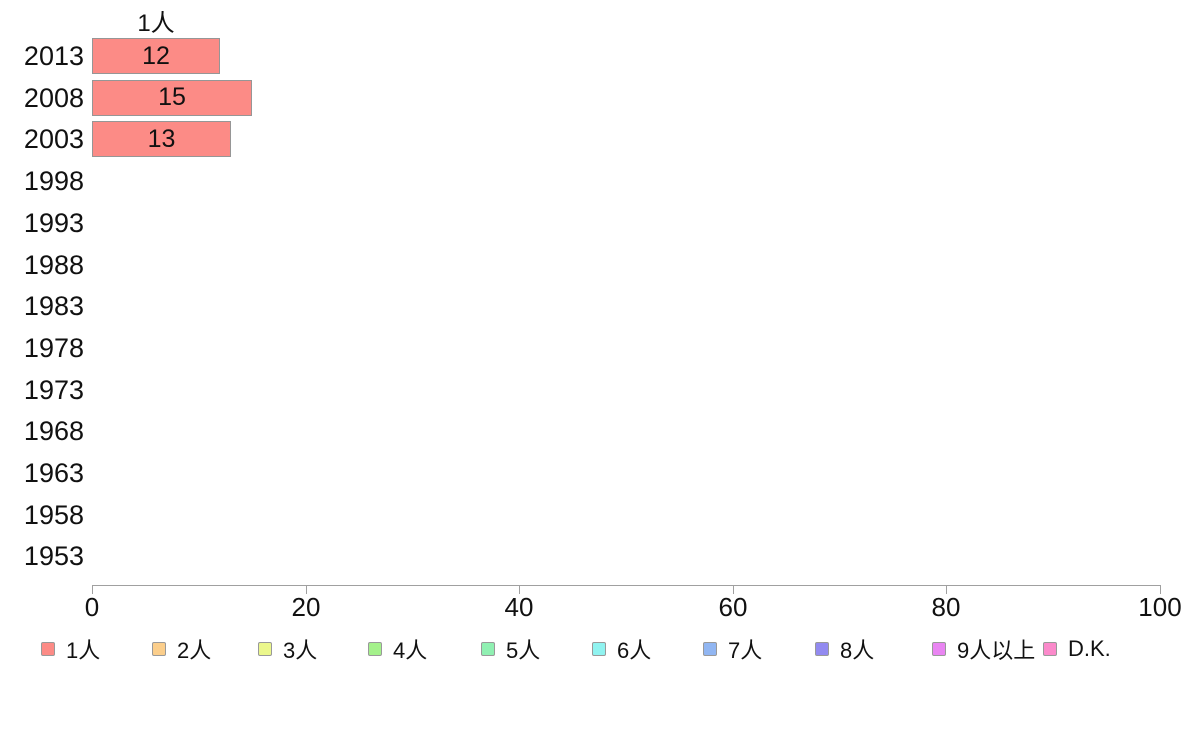 Image resolution: width=1188 pixels, height=736 pixels. Describe the element at coordinates (1160, 607) in the screenshot. I see `x-axis-tick-label-100: 100` at that location.